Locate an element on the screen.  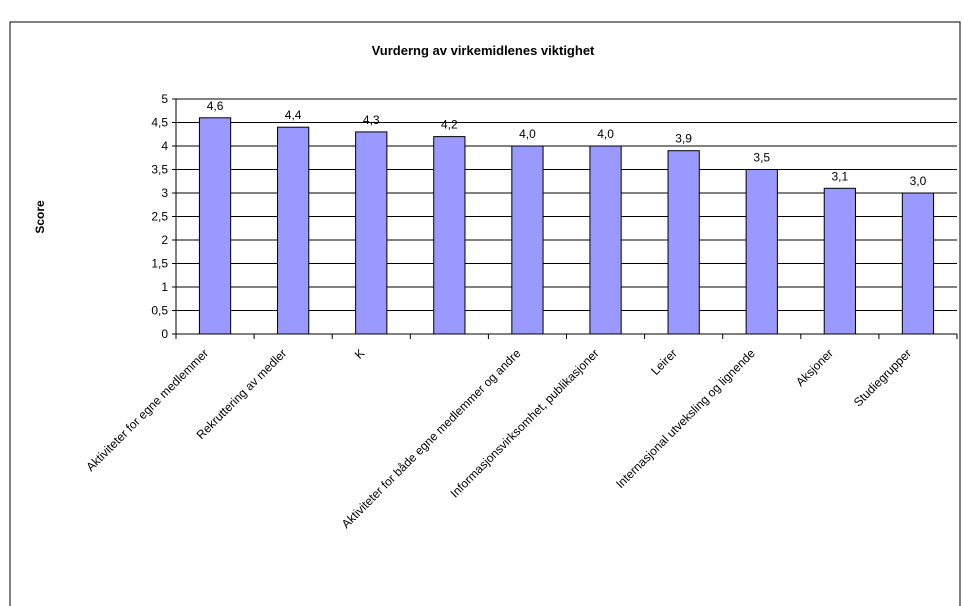
y-tick-label: 2,5 is located at coordinates (159, 217).